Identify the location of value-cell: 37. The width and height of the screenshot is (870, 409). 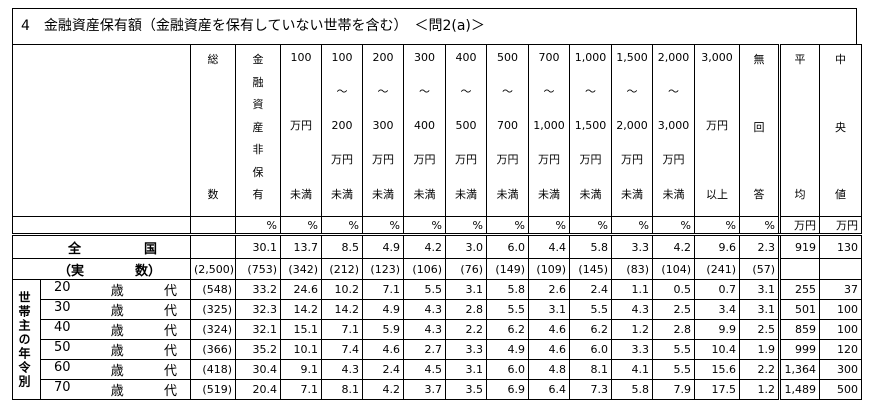
(840, 289).